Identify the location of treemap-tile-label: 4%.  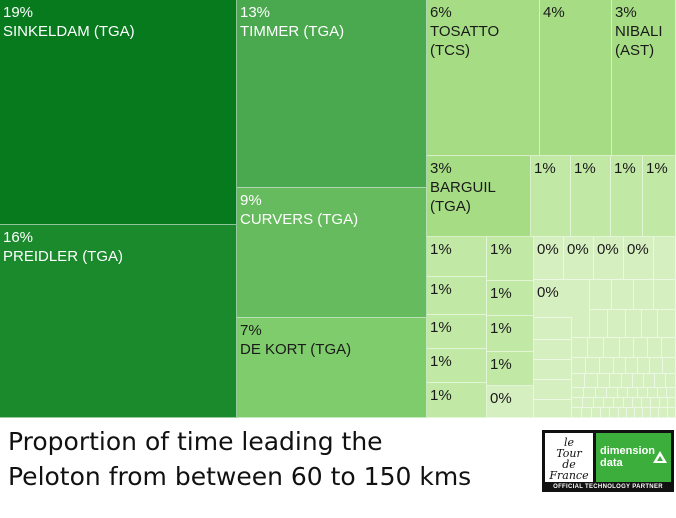
(554, 12).